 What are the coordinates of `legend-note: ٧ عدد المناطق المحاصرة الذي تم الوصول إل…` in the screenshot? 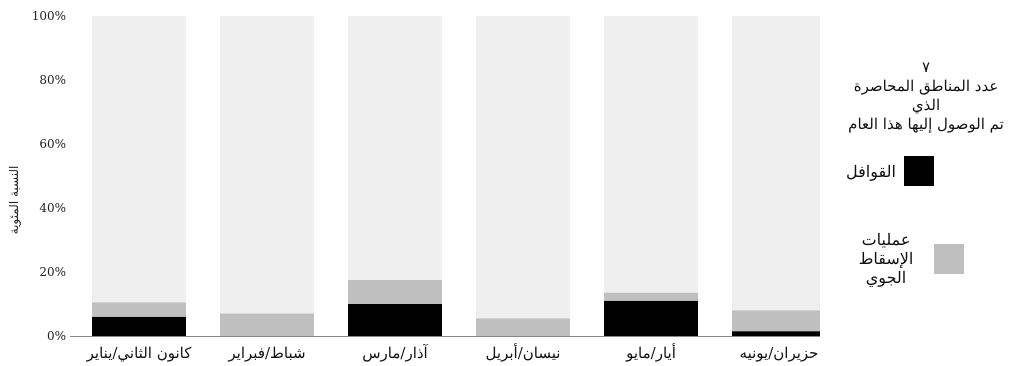 It's located at (926, 96).